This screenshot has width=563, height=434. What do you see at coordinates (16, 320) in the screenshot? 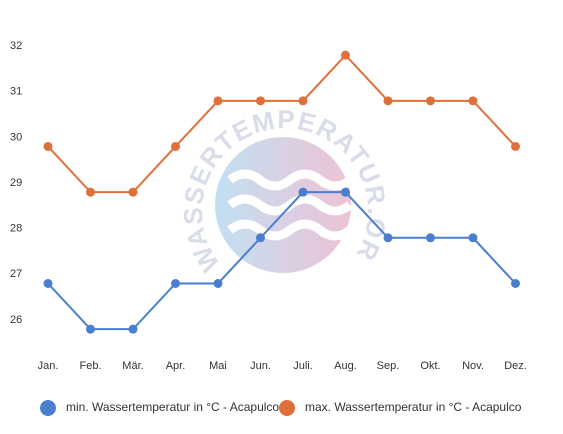
I see `y-tick-label: 26` at bounding box center [16, 320].